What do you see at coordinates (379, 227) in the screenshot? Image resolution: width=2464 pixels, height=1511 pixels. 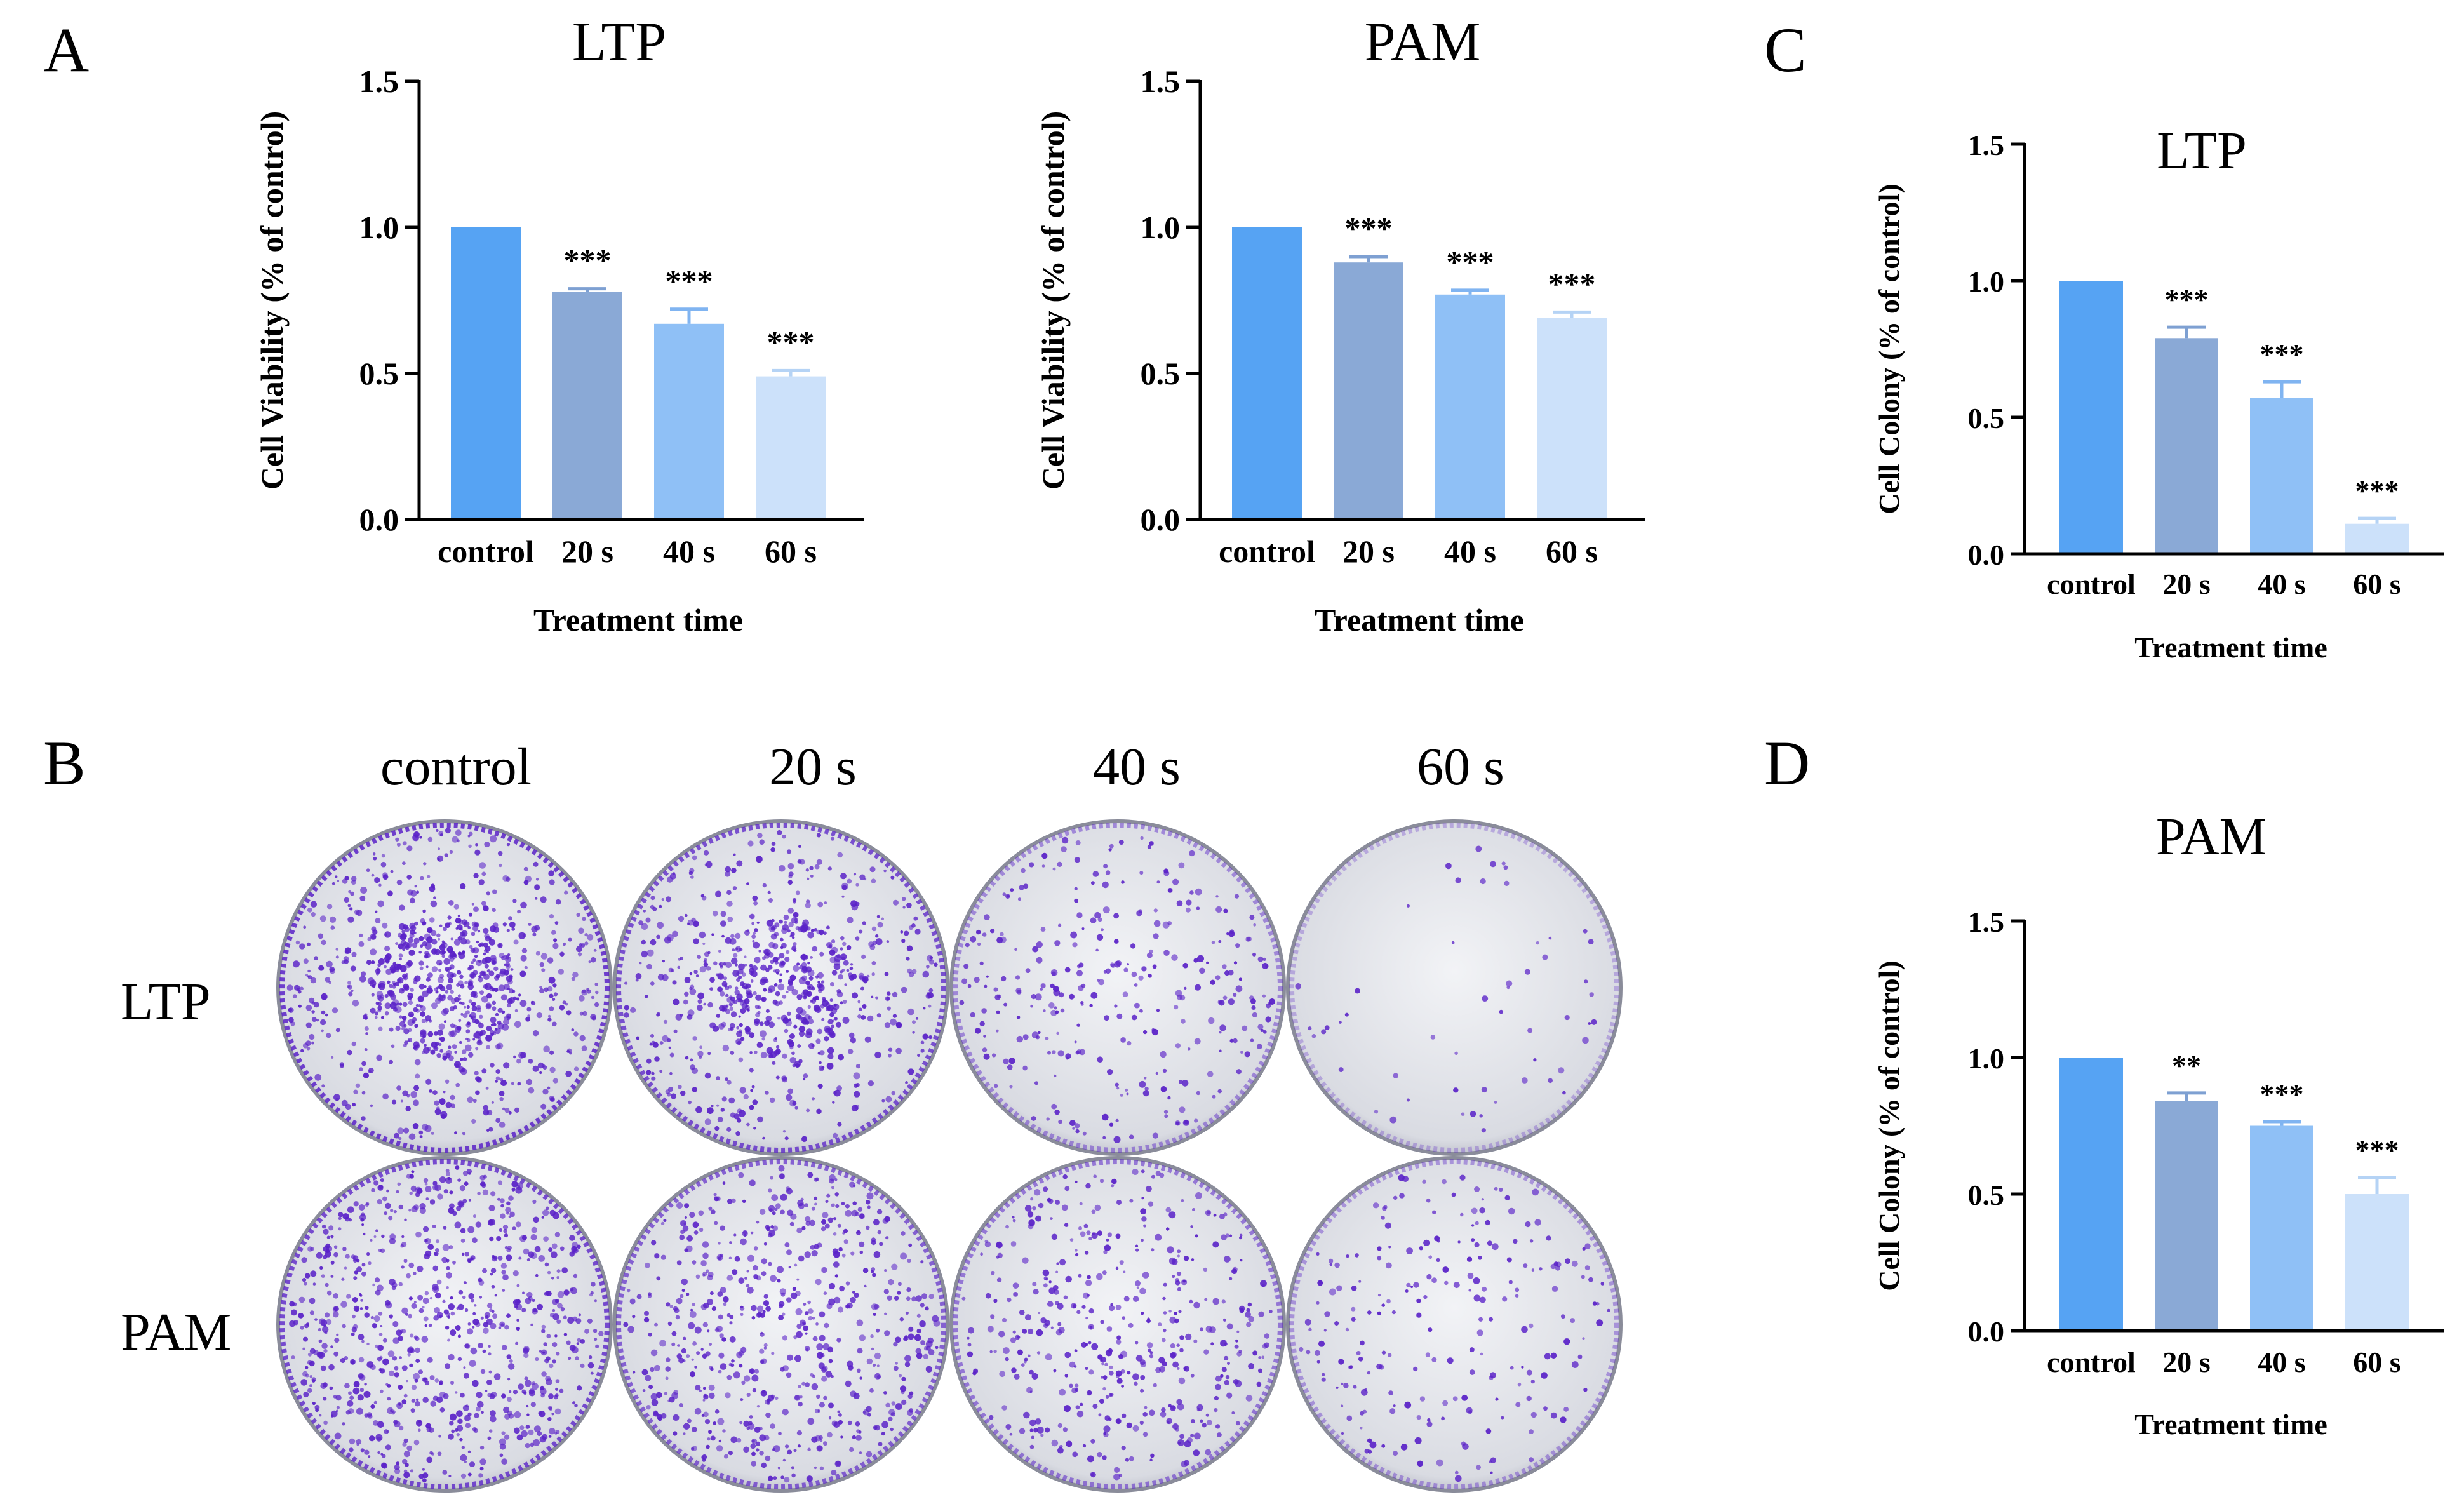 I see `y-tick-label: 1.0` at bounding box center [379, 227].